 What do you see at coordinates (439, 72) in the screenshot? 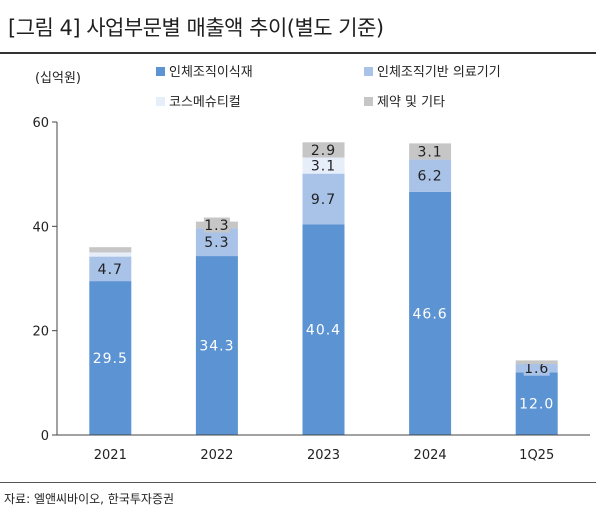
I see `legend-label: 인체조직기반 의료기기` at bounding box center [439, 72].